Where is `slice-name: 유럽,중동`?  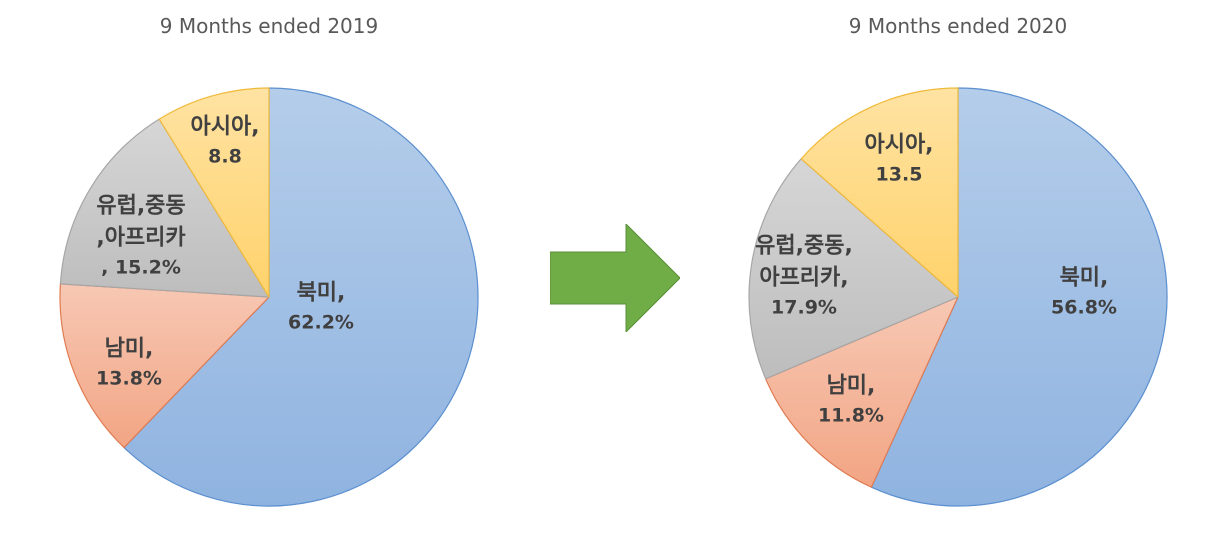
slice-name: 유럽,중동 is located at coordinates (141, 206).